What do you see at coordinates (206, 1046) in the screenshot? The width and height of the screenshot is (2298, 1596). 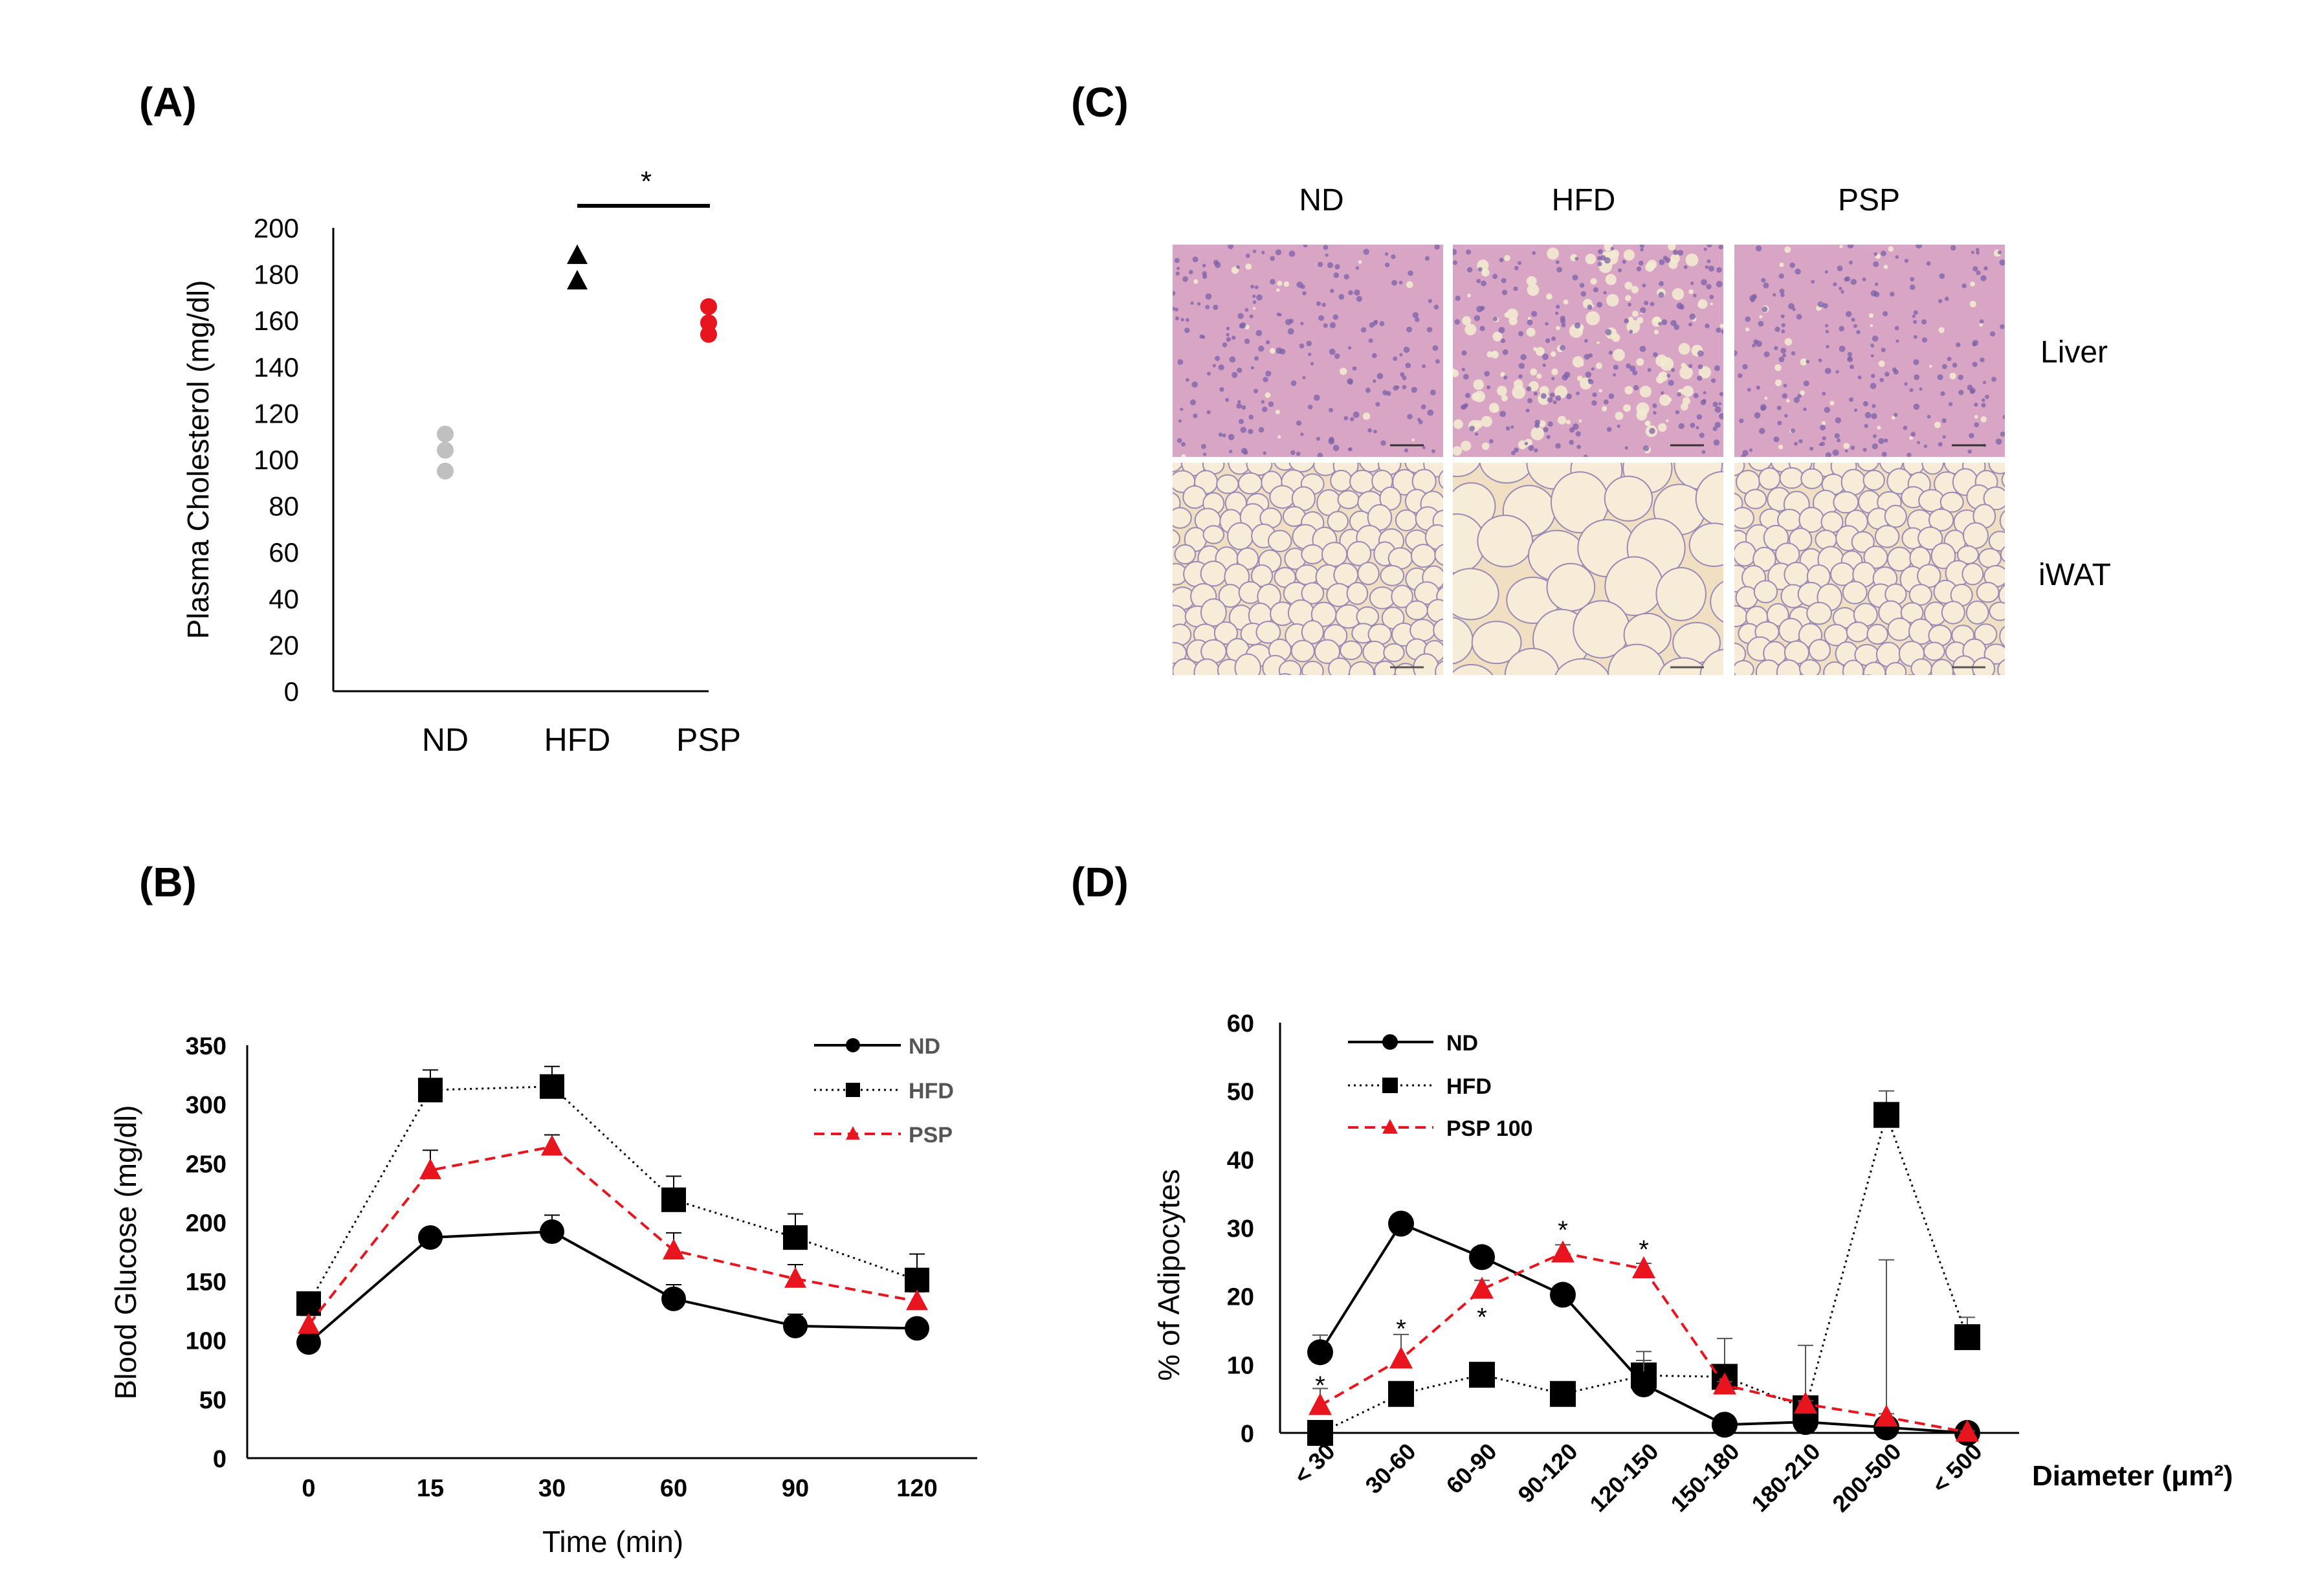 I see `y-tick-label: 350` at bounding box center [206, 1046].